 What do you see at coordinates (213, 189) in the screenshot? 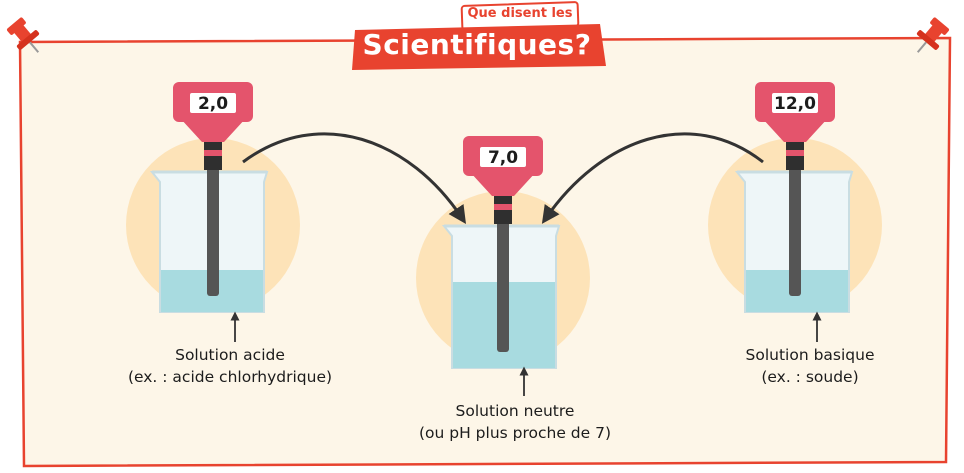
I see `probe-acid: 2,0` at bounding box center [213, 189].